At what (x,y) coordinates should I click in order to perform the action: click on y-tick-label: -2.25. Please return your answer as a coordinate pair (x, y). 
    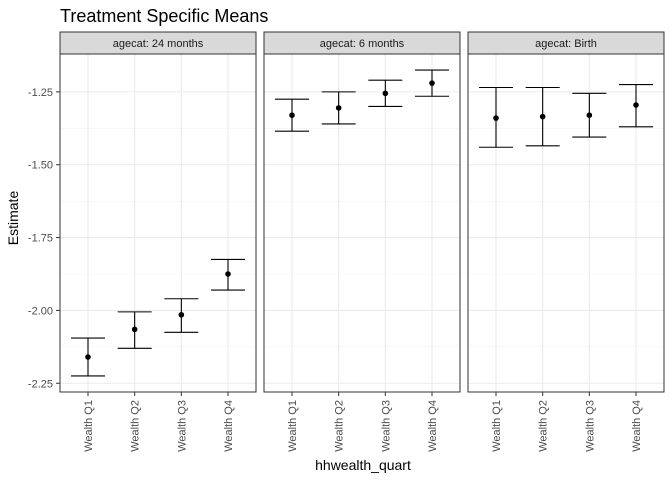
    Looking at the image, I should click on (40, 384).